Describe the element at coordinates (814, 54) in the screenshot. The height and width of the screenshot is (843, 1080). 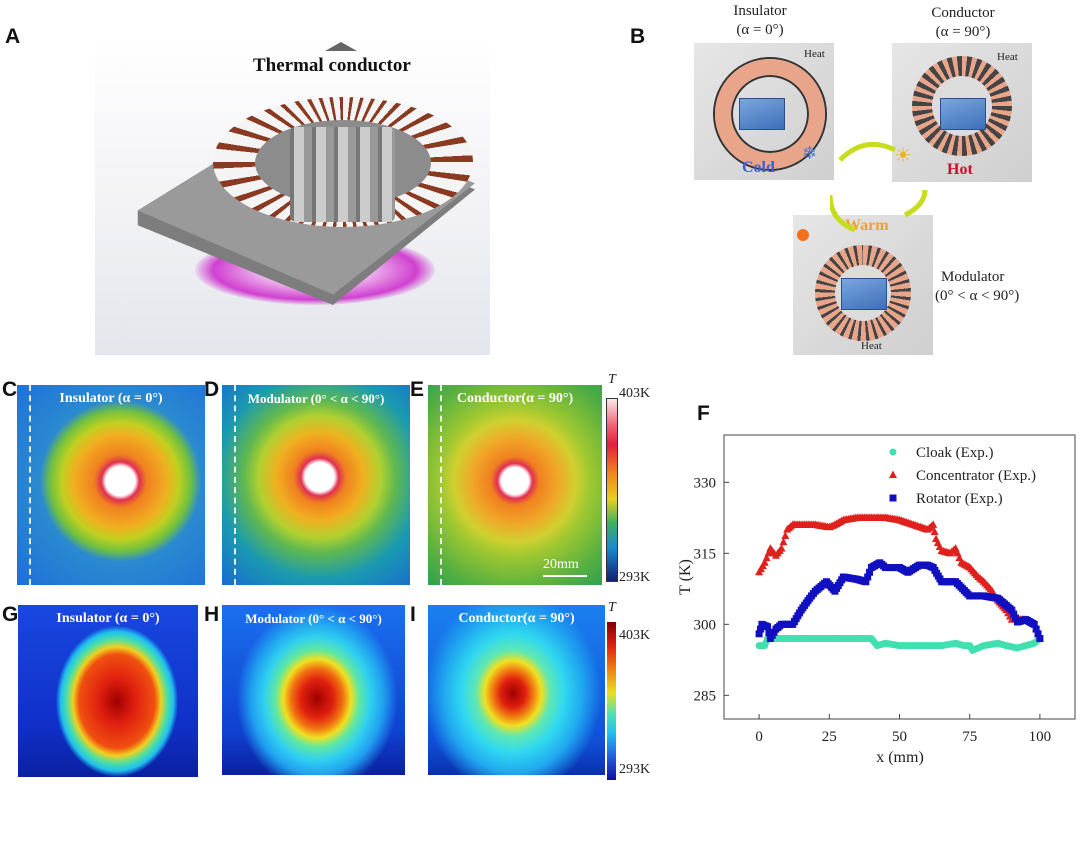
I see `insulator-heat: Heat` at that location.